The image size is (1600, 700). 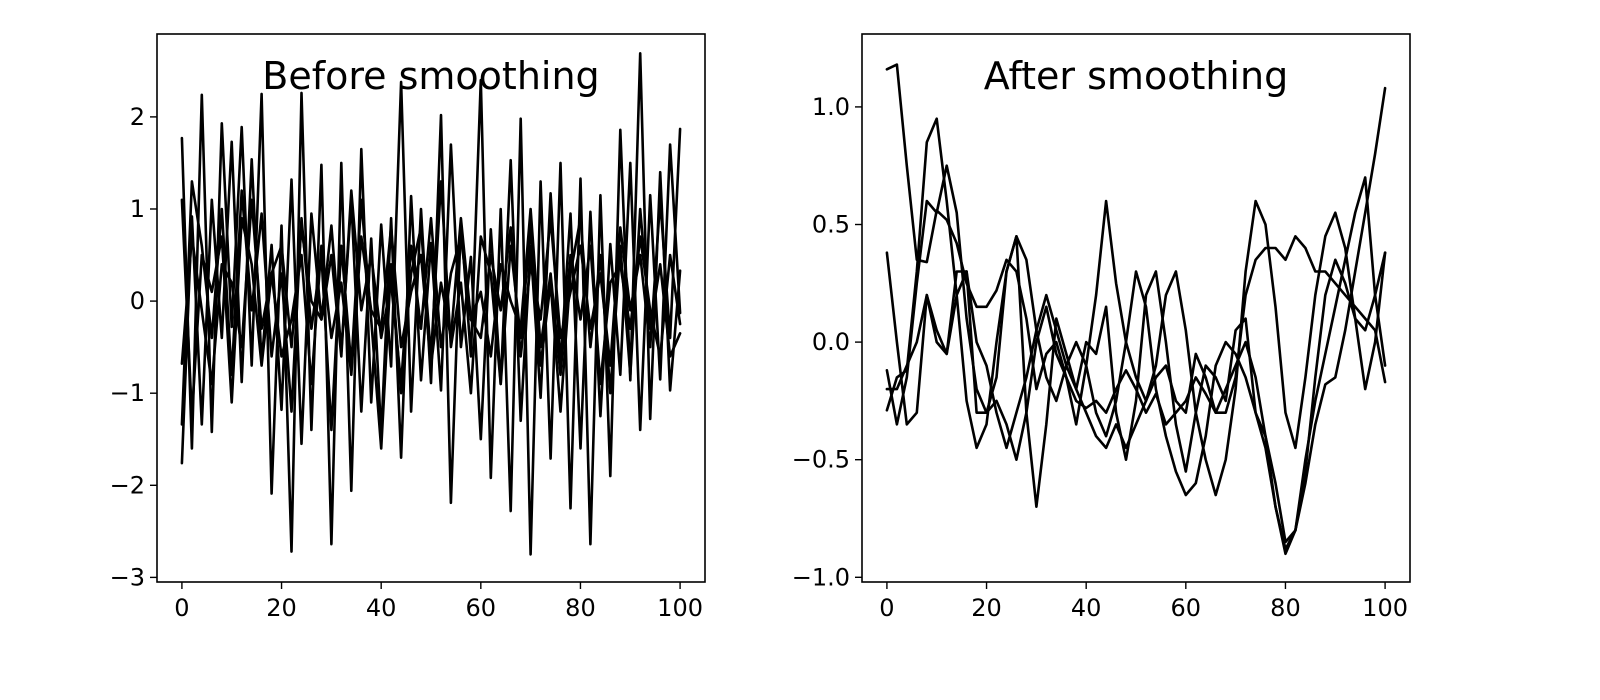 I want to click on after-x-tick-label: 80, so click(x=1285, y=608).